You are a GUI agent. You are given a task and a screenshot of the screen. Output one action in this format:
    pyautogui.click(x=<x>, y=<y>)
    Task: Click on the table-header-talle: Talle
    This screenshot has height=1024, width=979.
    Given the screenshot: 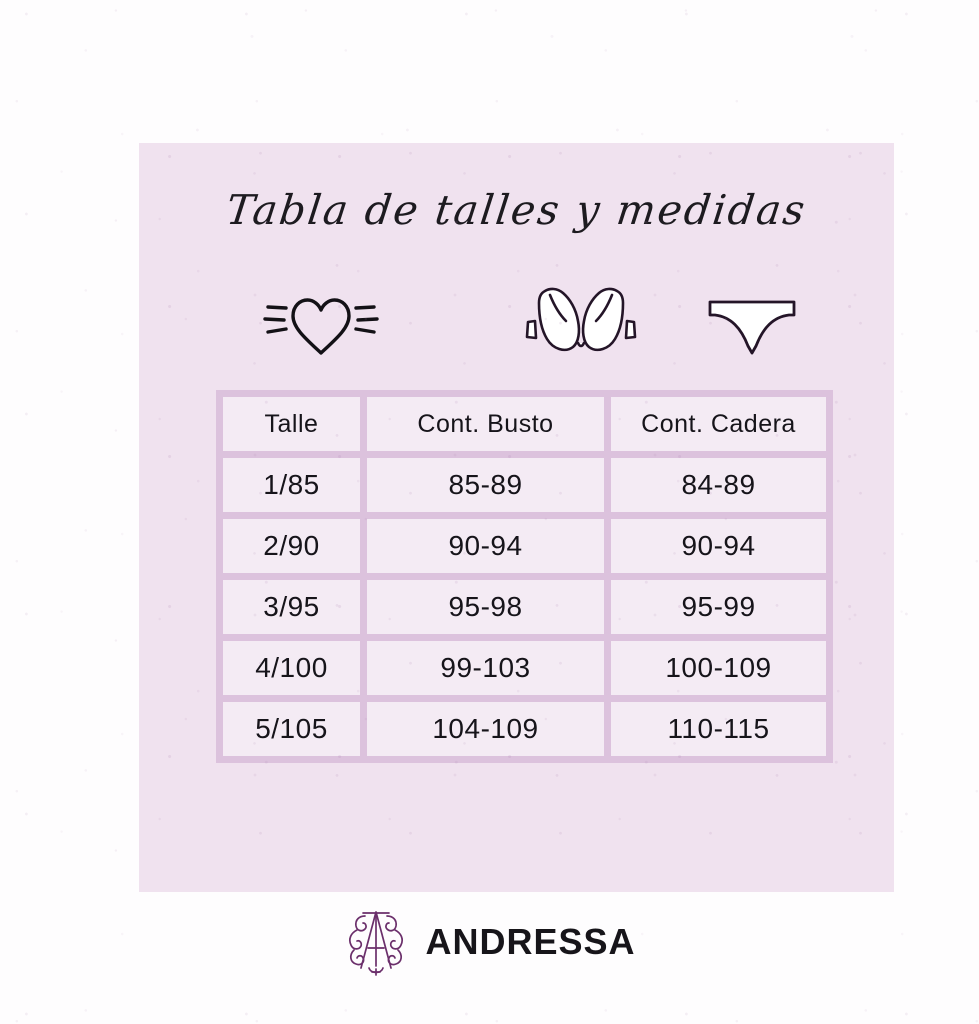 What is the action you would take?
    pyautogui.click(x=291, y=424)
    